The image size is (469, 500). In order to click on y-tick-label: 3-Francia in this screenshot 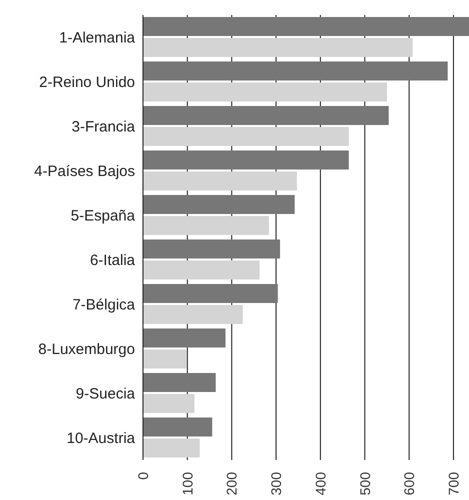, I will do `click(104, 127)`.